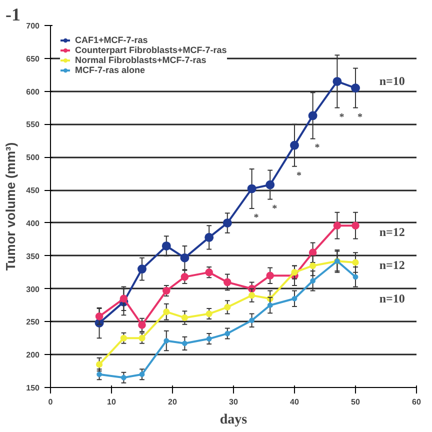 The height and width of the screenshot is (432, 432). What do you see at coordinates (417, 402) in the screenshot?
I see `x-tick-label: 60` at bounding box center [417, 402].